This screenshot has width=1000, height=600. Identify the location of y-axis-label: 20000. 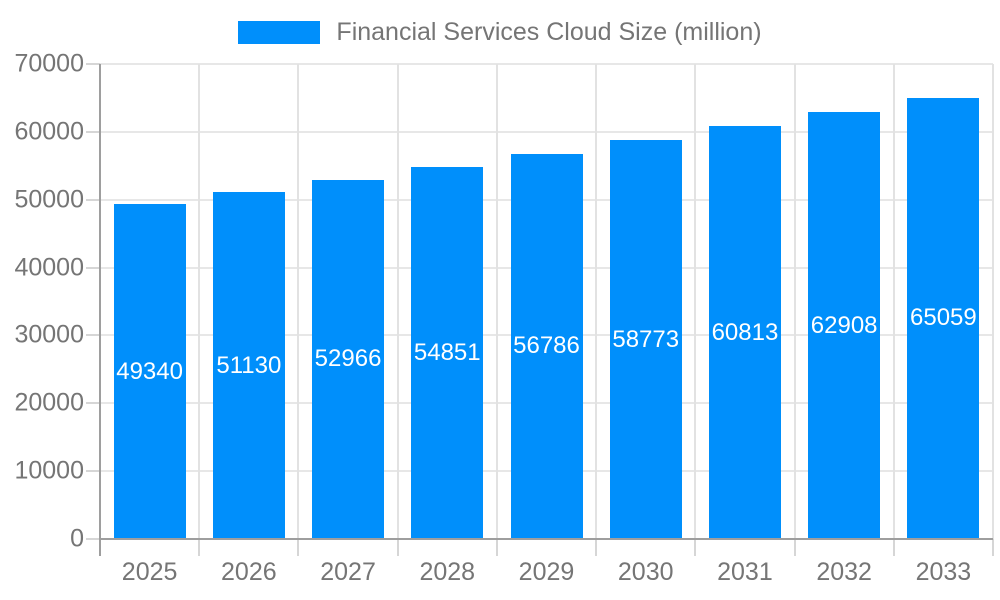
(49, 402).